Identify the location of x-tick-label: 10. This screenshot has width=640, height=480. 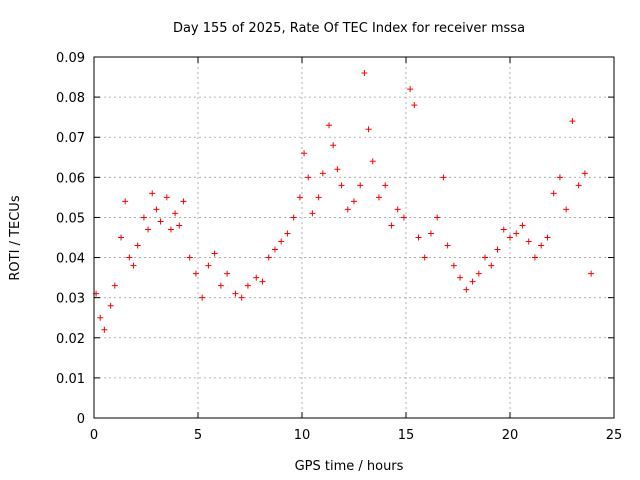
(302, 435).